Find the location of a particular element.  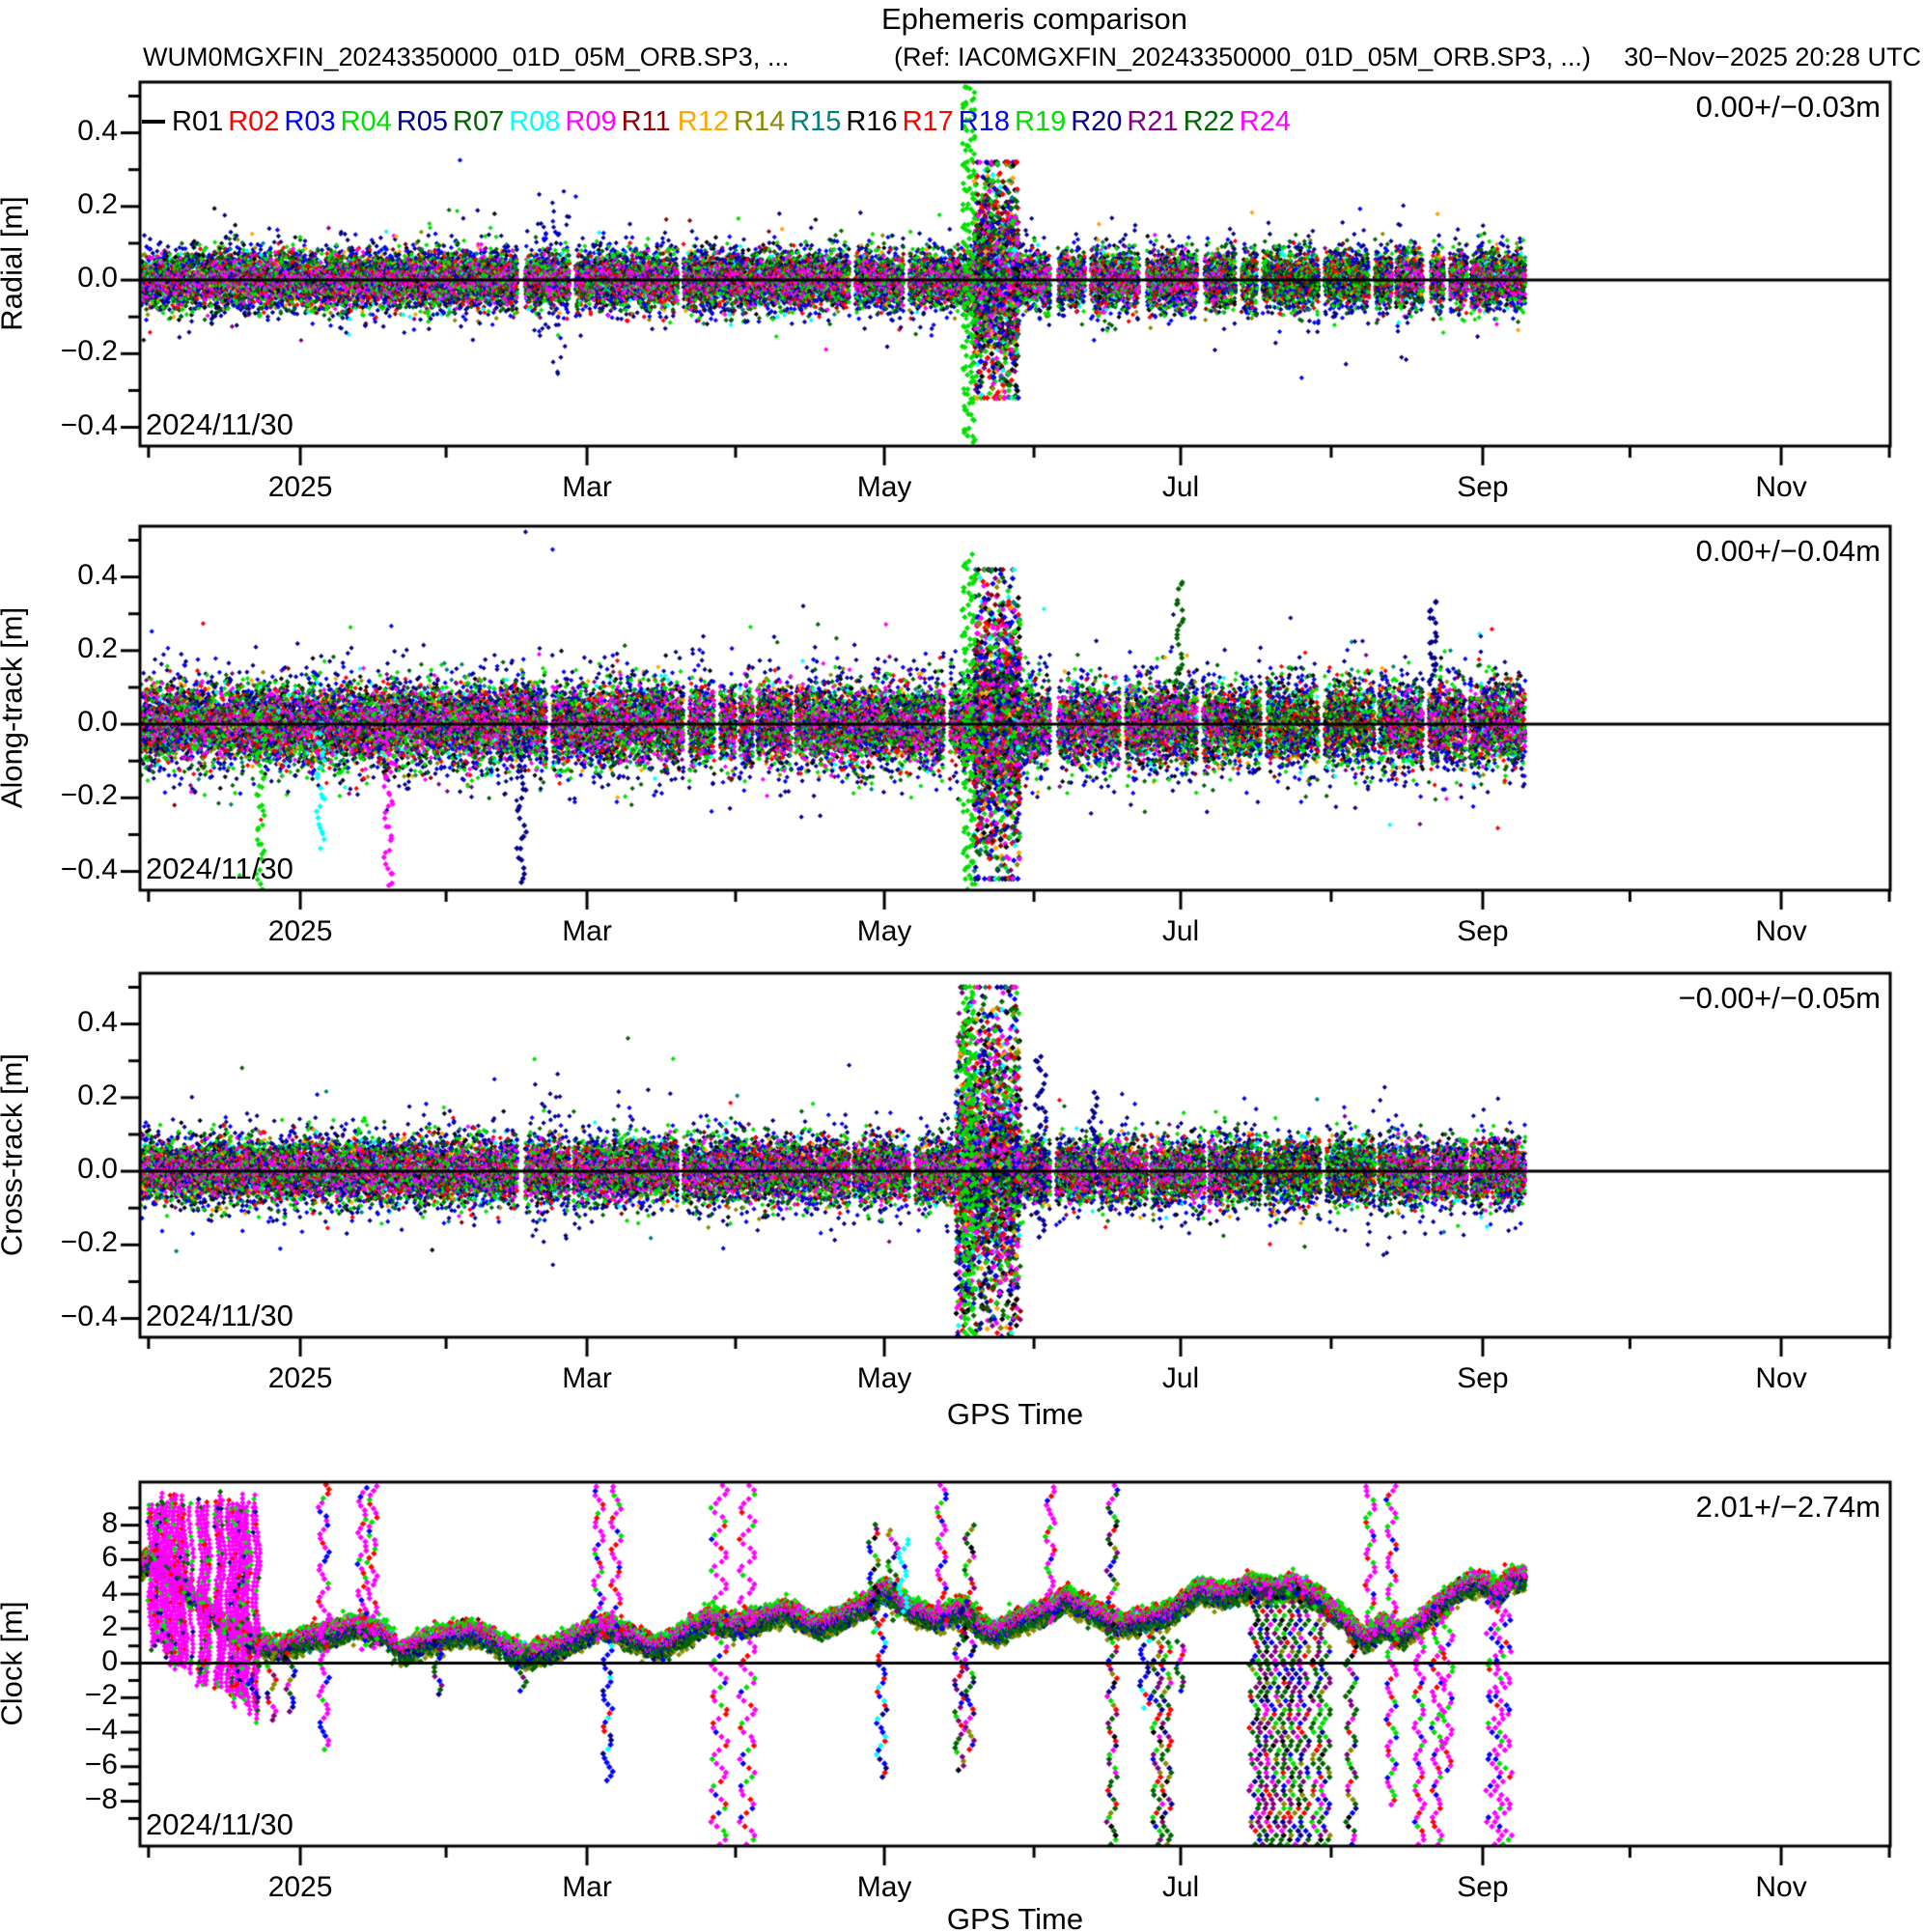

y-tick-label: −2 is located at coordinates (101, 1696).